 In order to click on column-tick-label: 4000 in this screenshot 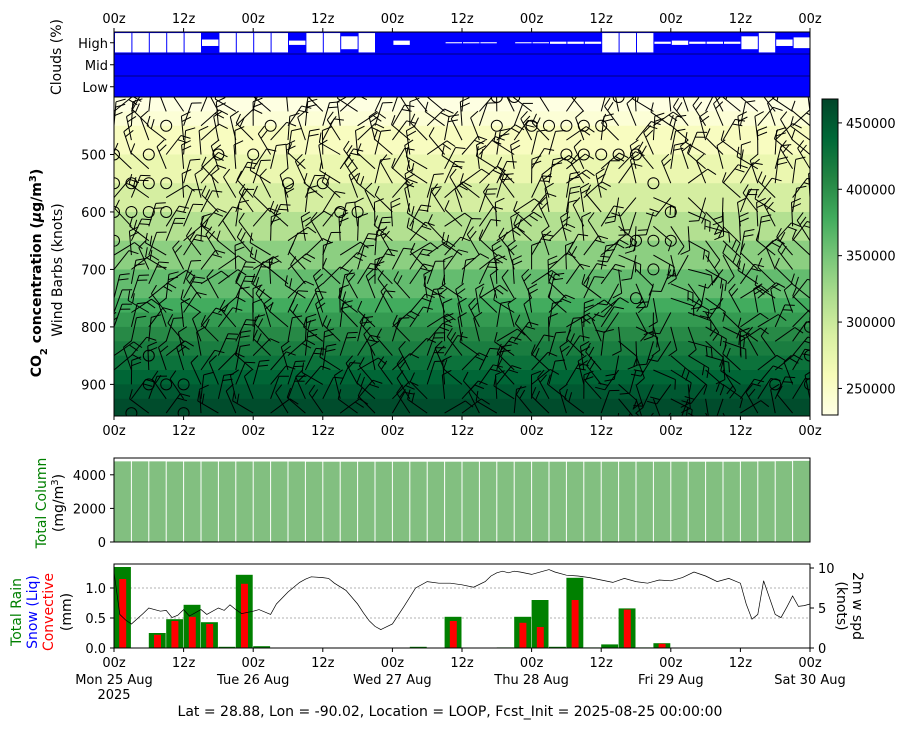, I will do `click(89, 476)`.